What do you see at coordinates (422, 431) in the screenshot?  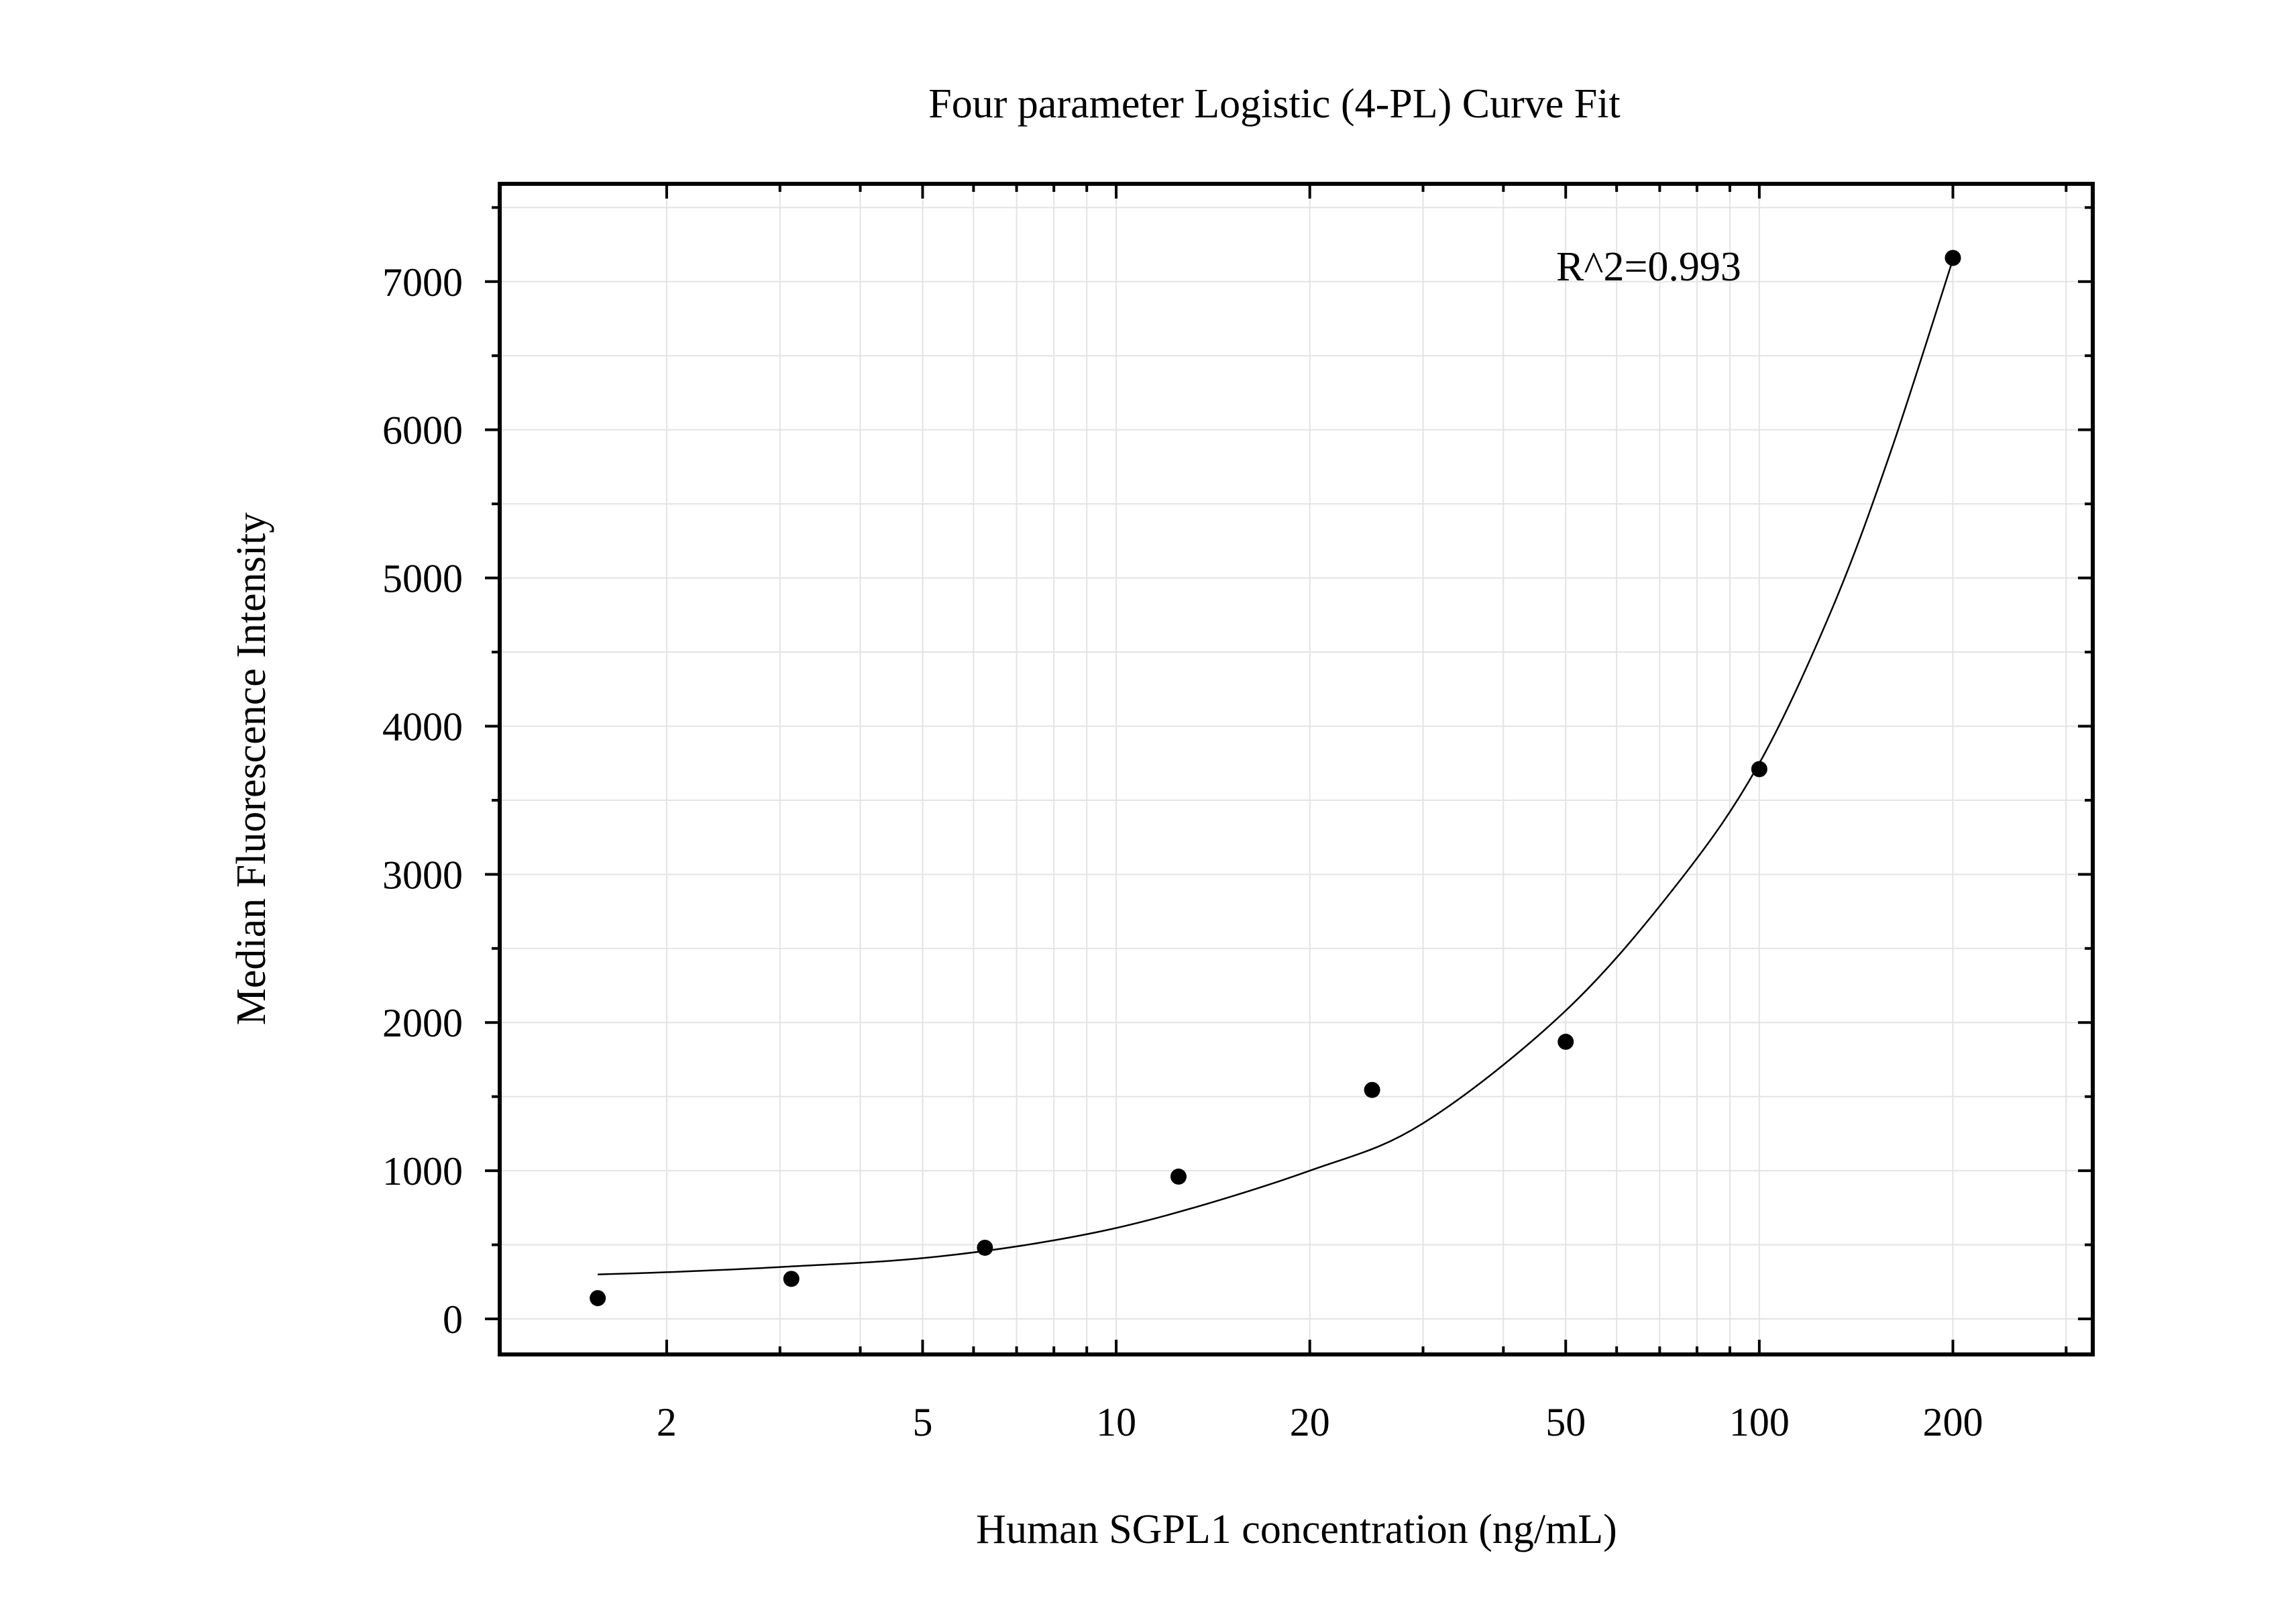 I see `y-tick-label: 6000` at bounding box center [422, 431].